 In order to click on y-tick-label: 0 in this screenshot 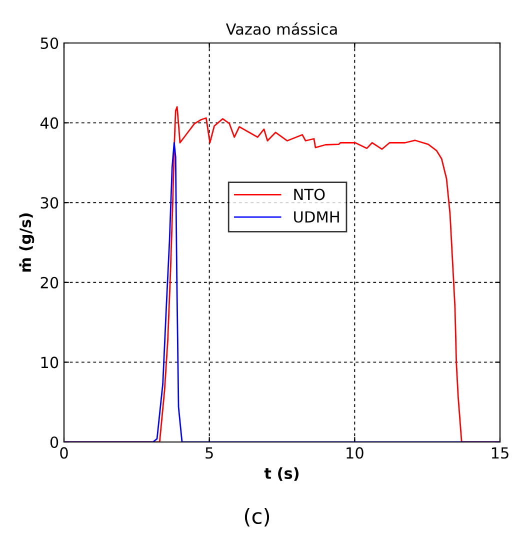, I will do `click(54, 442)`.